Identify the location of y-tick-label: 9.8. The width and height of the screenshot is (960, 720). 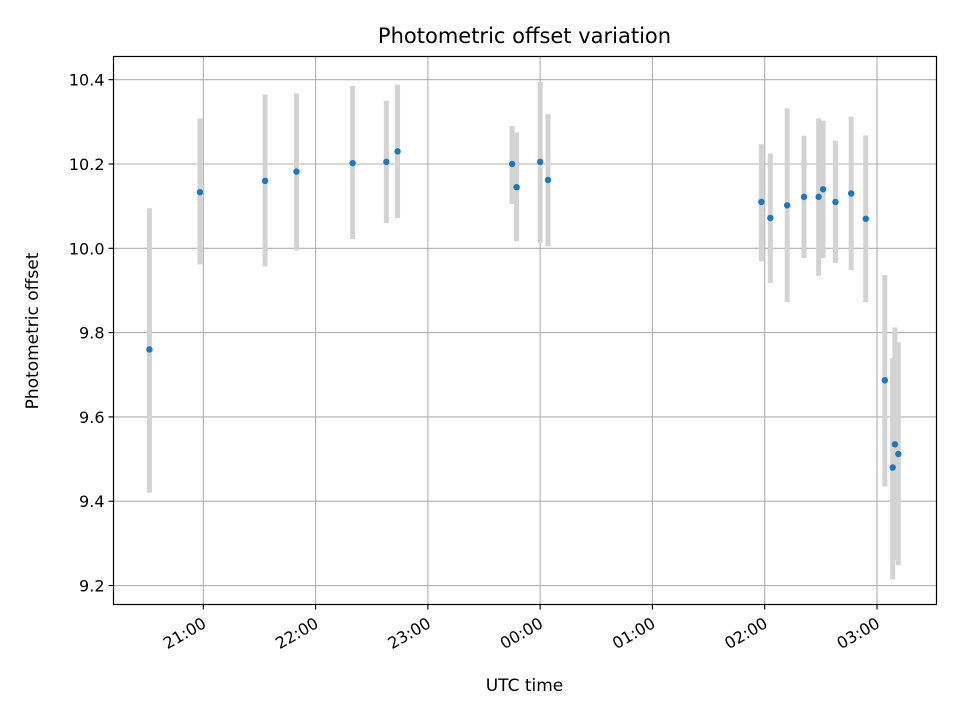
(91, 333).